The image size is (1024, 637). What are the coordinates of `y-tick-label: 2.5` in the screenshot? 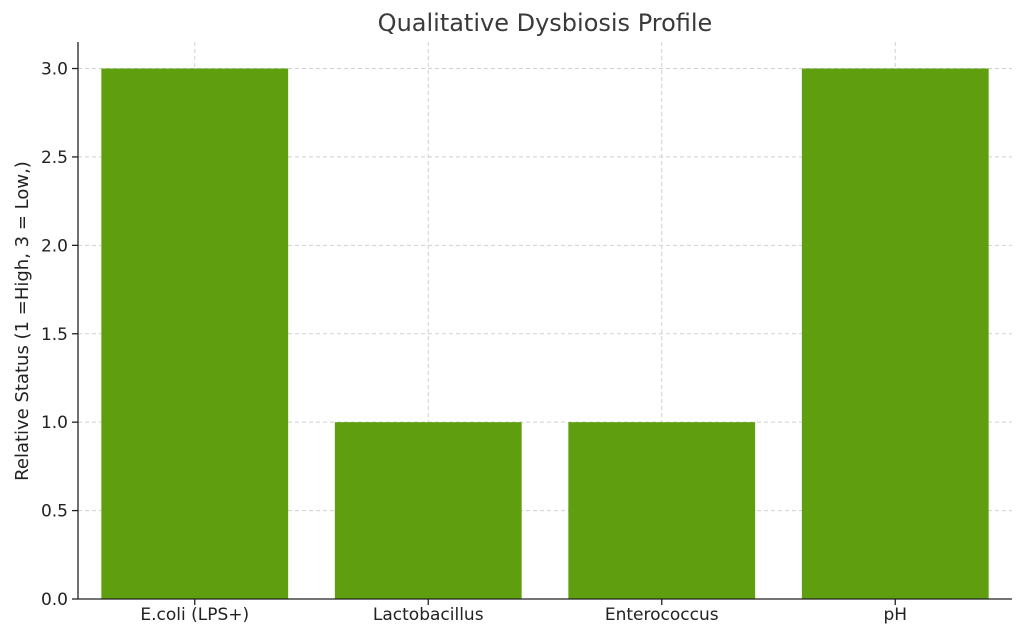 It's located at (54, 158).